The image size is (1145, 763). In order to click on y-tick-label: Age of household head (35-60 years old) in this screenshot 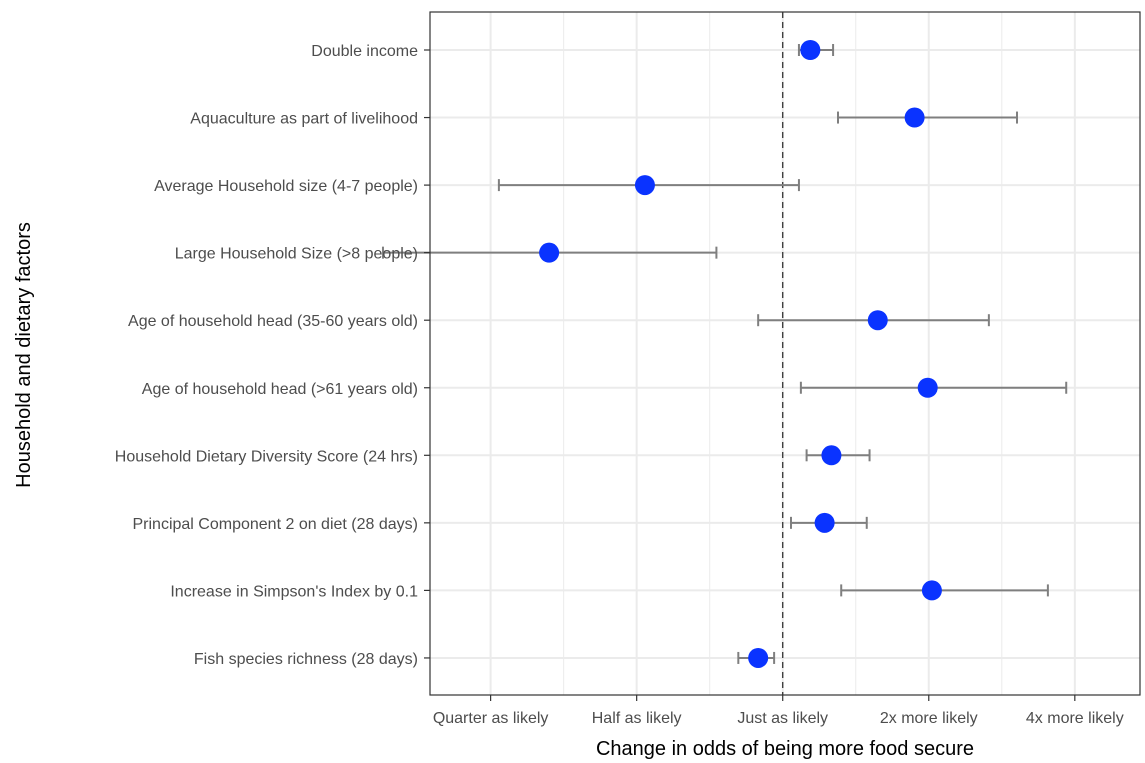, I will do `click(273, 321)`.